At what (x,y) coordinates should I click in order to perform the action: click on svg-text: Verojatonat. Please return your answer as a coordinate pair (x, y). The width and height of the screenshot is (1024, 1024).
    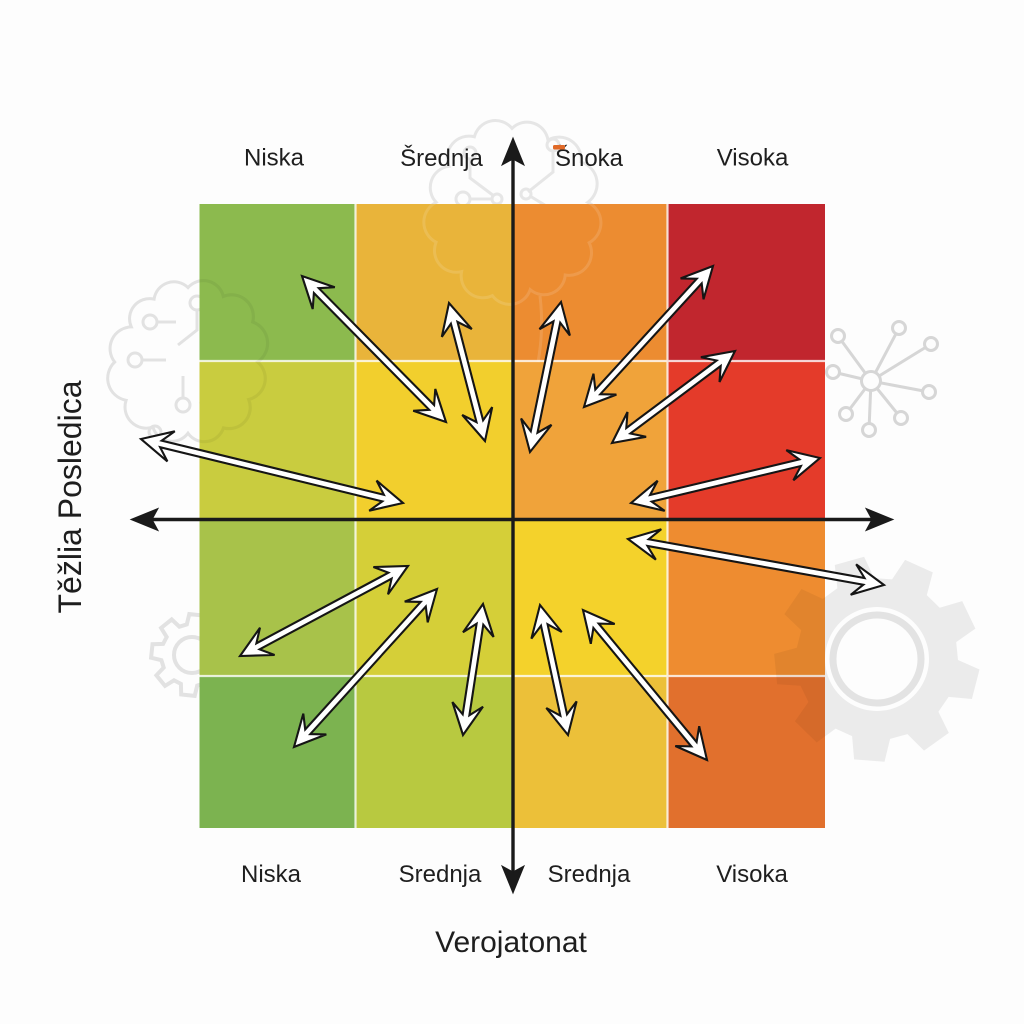
    Looking at the image, I should click on (511, 942).